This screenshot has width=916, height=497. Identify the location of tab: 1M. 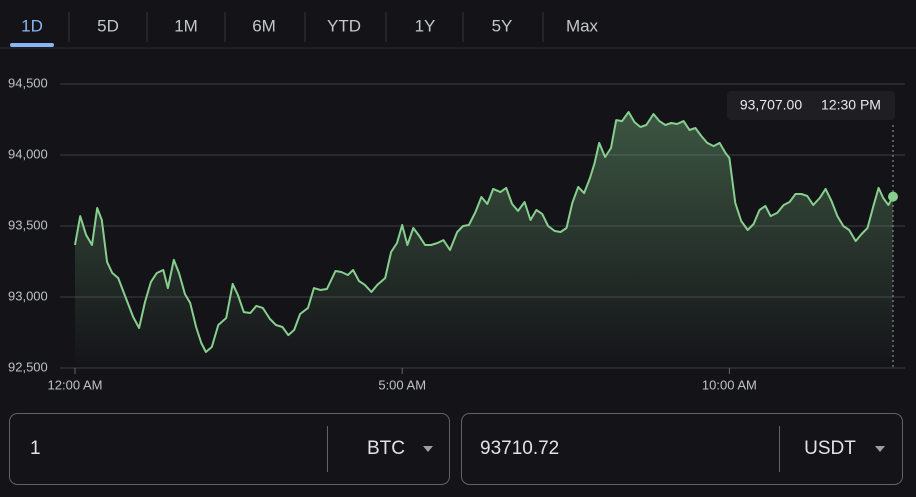
(186, 25).